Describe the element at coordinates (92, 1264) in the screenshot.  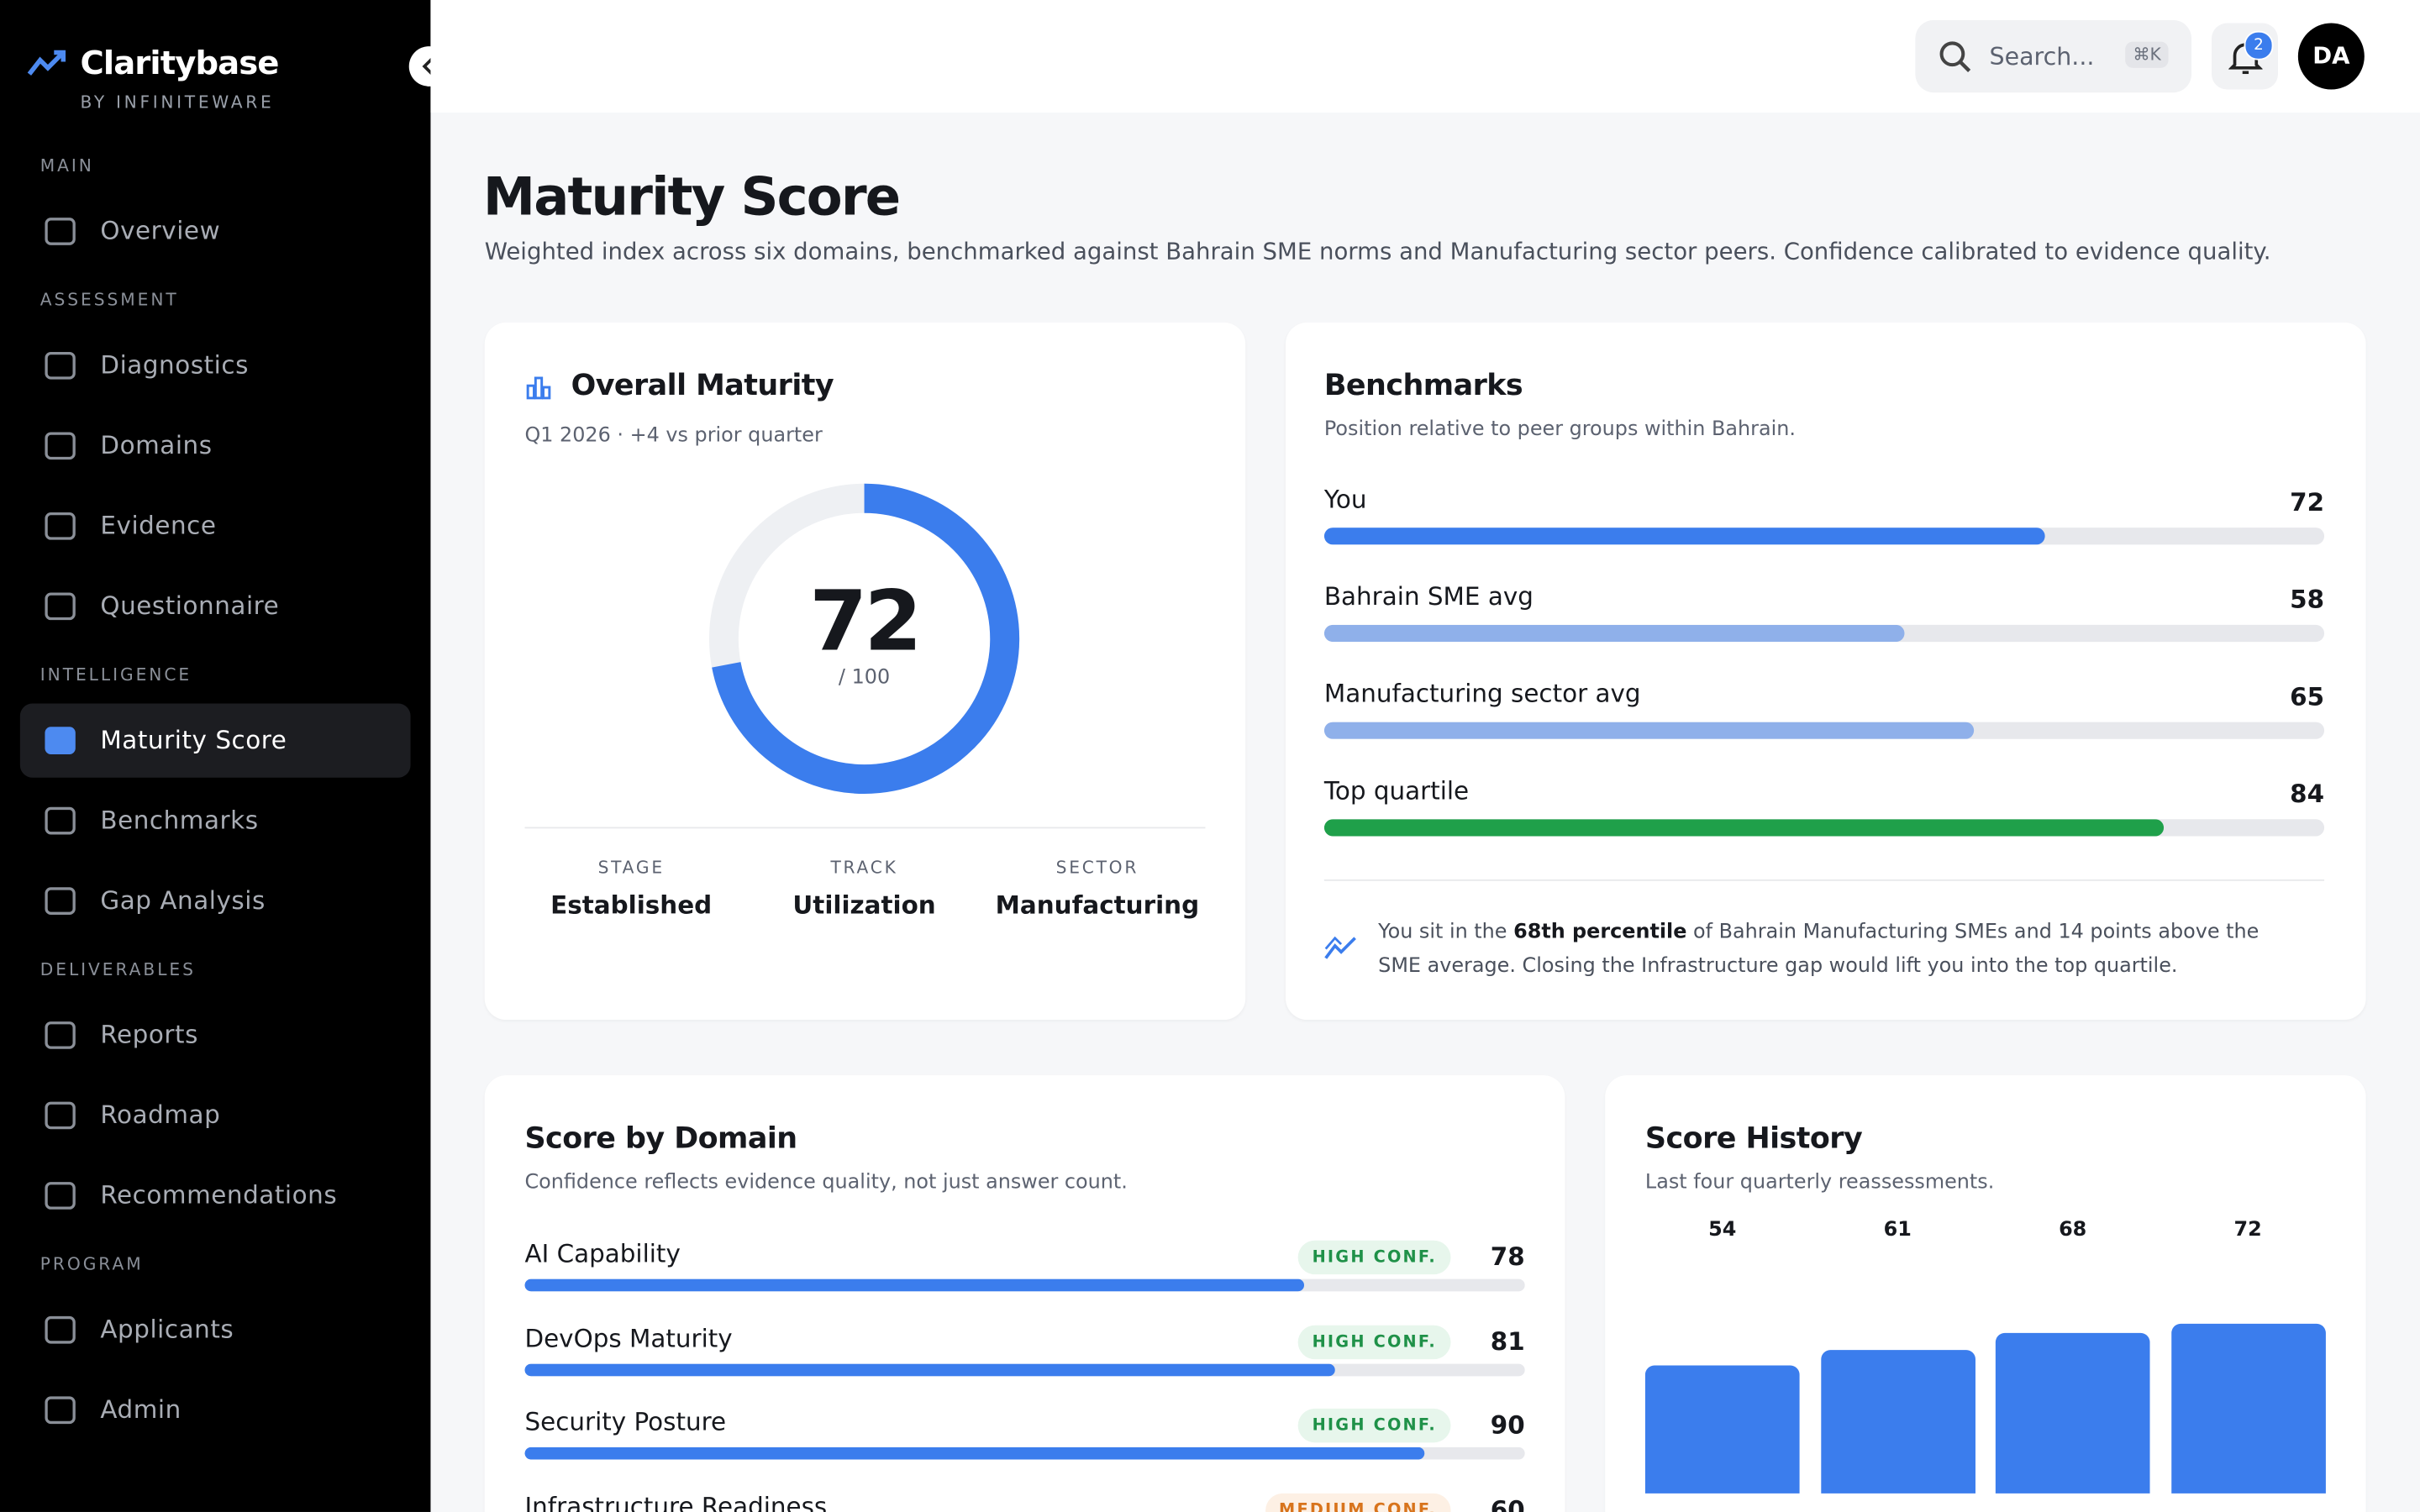
I see `nav-section-label: PROGRAM` at that location.